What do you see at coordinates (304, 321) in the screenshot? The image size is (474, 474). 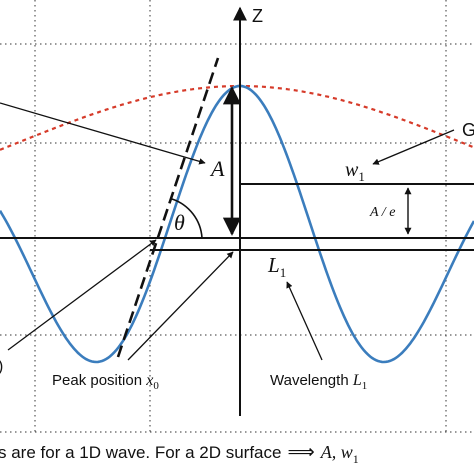 I see `arrow-wavelength` at bounding box center [304, 321].